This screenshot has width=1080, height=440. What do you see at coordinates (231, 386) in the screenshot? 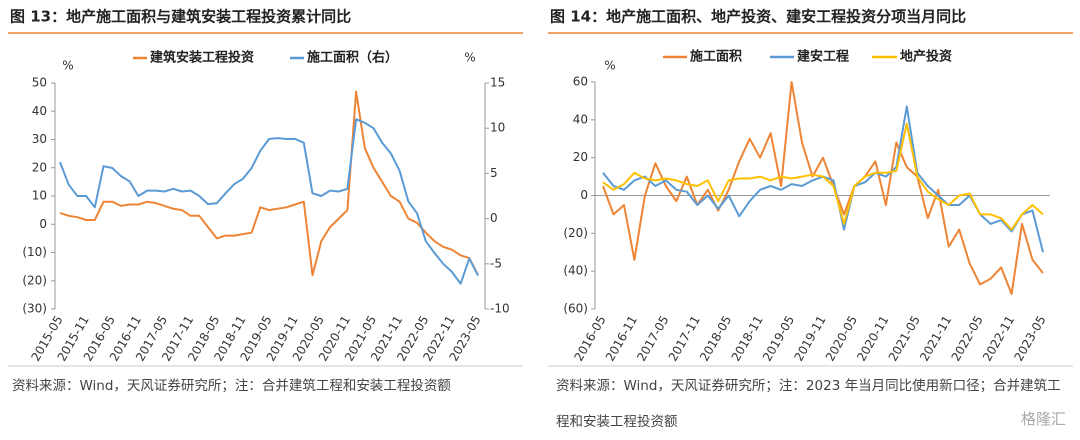
I see `source-note: 资料来源：Wind，天风证券研究所；注：合并建筑工程和安装工程投资额` at bounding box center [231, 386].